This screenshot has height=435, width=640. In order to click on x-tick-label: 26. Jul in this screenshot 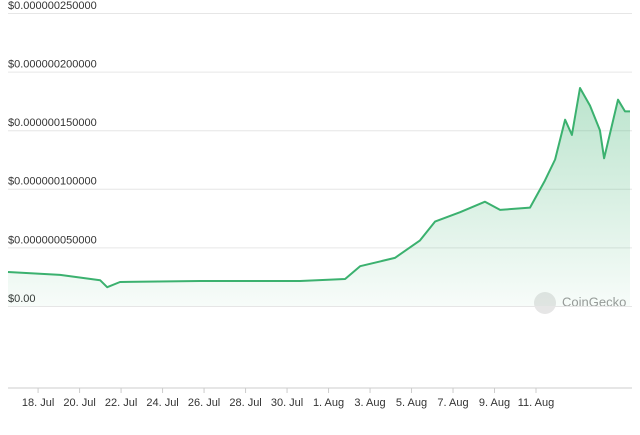, I will do `click(204, 403)`.